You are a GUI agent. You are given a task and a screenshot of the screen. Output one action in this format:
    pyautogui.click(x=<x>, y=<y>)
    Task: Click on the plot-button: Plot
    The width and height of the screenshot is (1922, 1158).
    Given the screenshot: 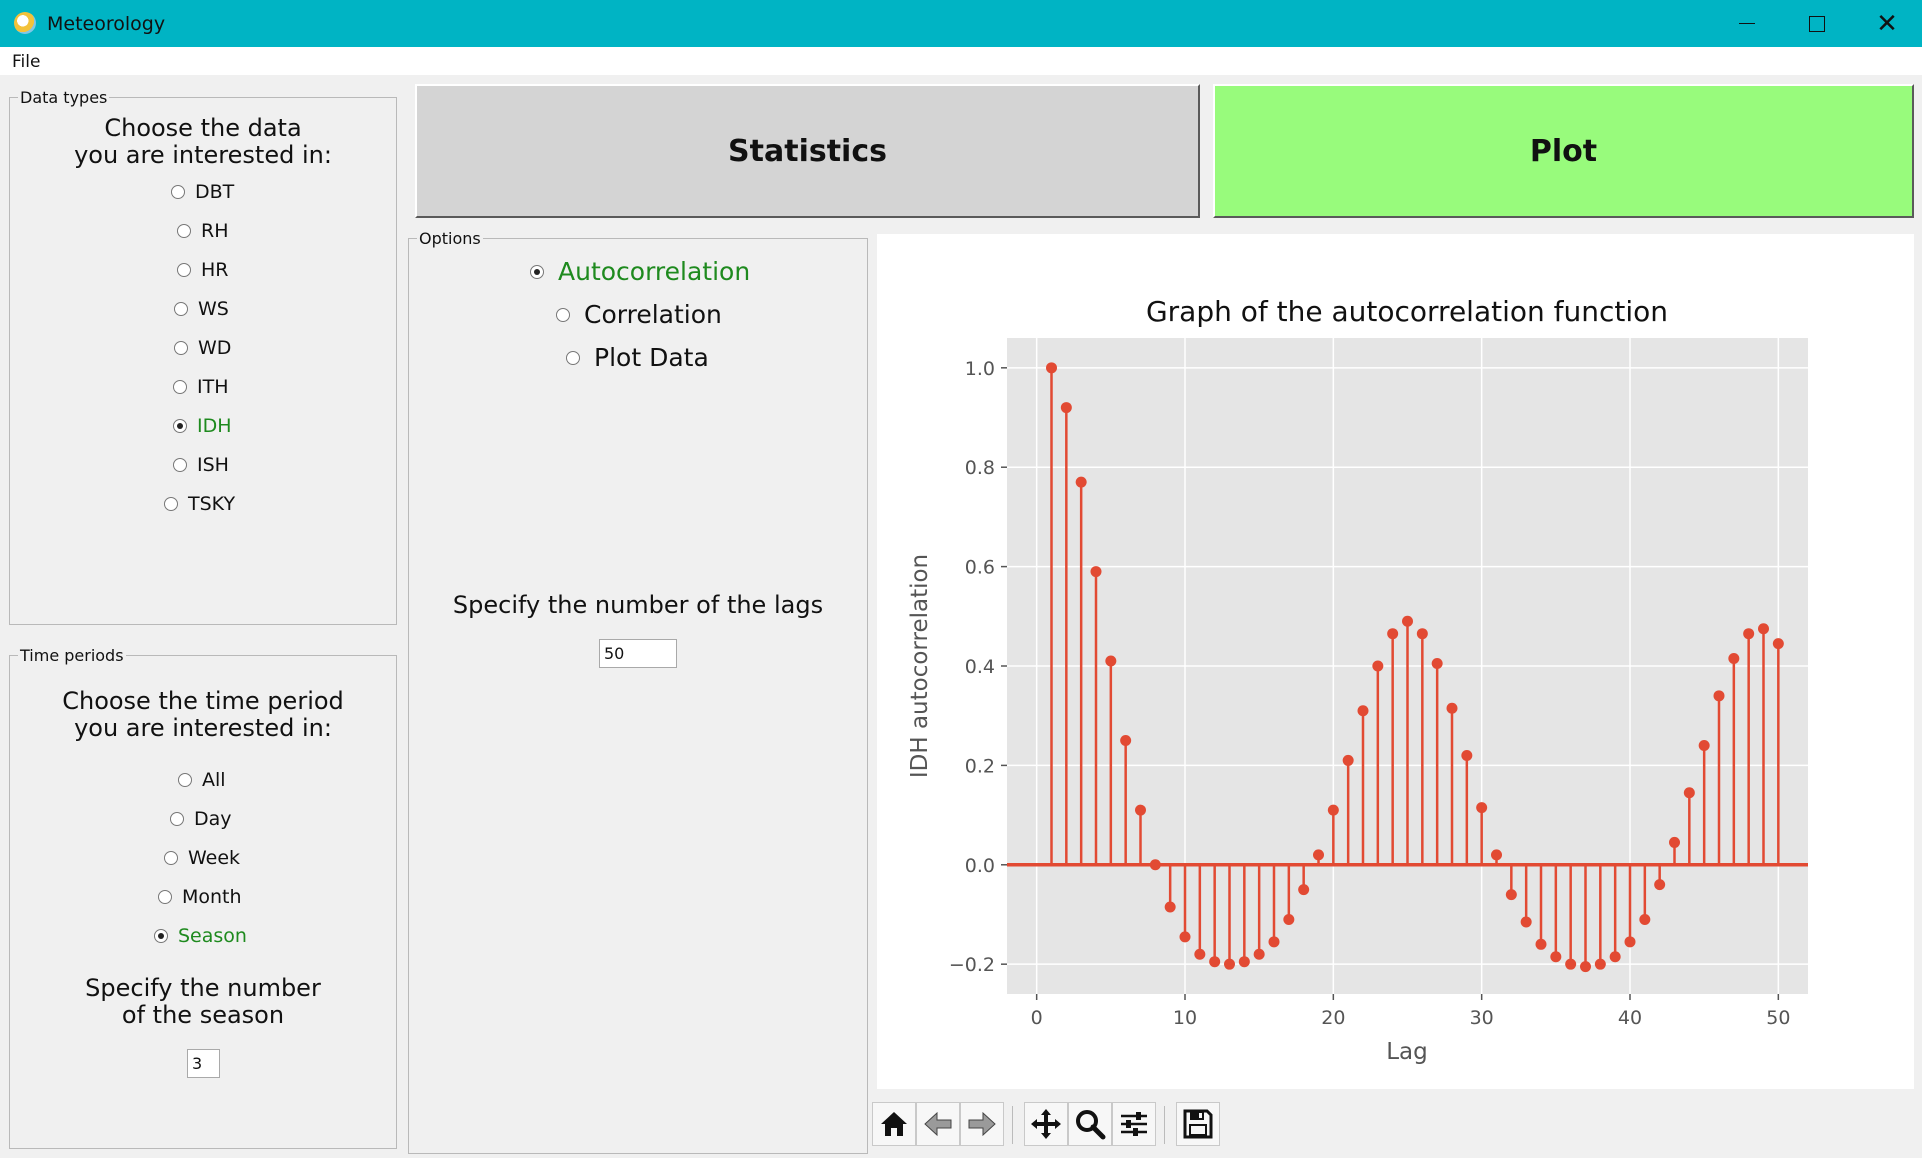 What is the action you would take?
    pyautogui.click(x=1563, y=151)
    